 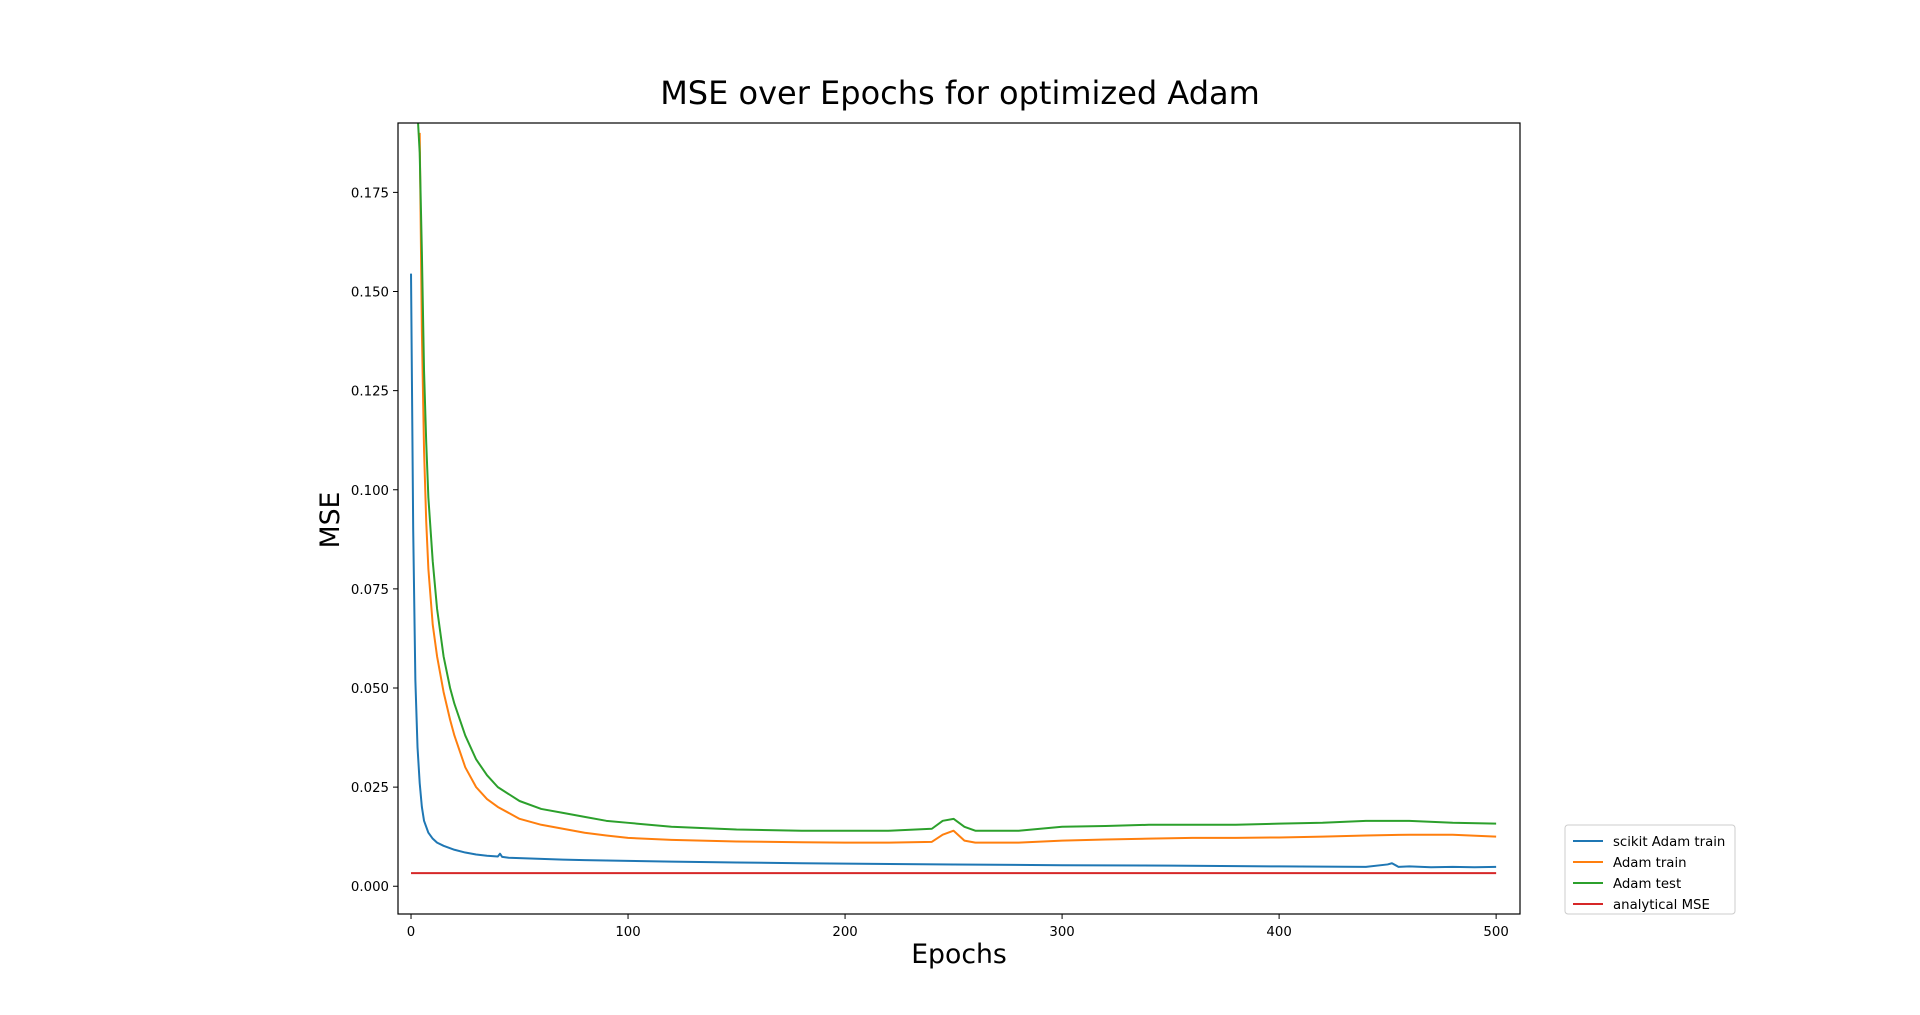 I want to click on legend-label-0: scikit Adam train, so click(x=1669, y=842).